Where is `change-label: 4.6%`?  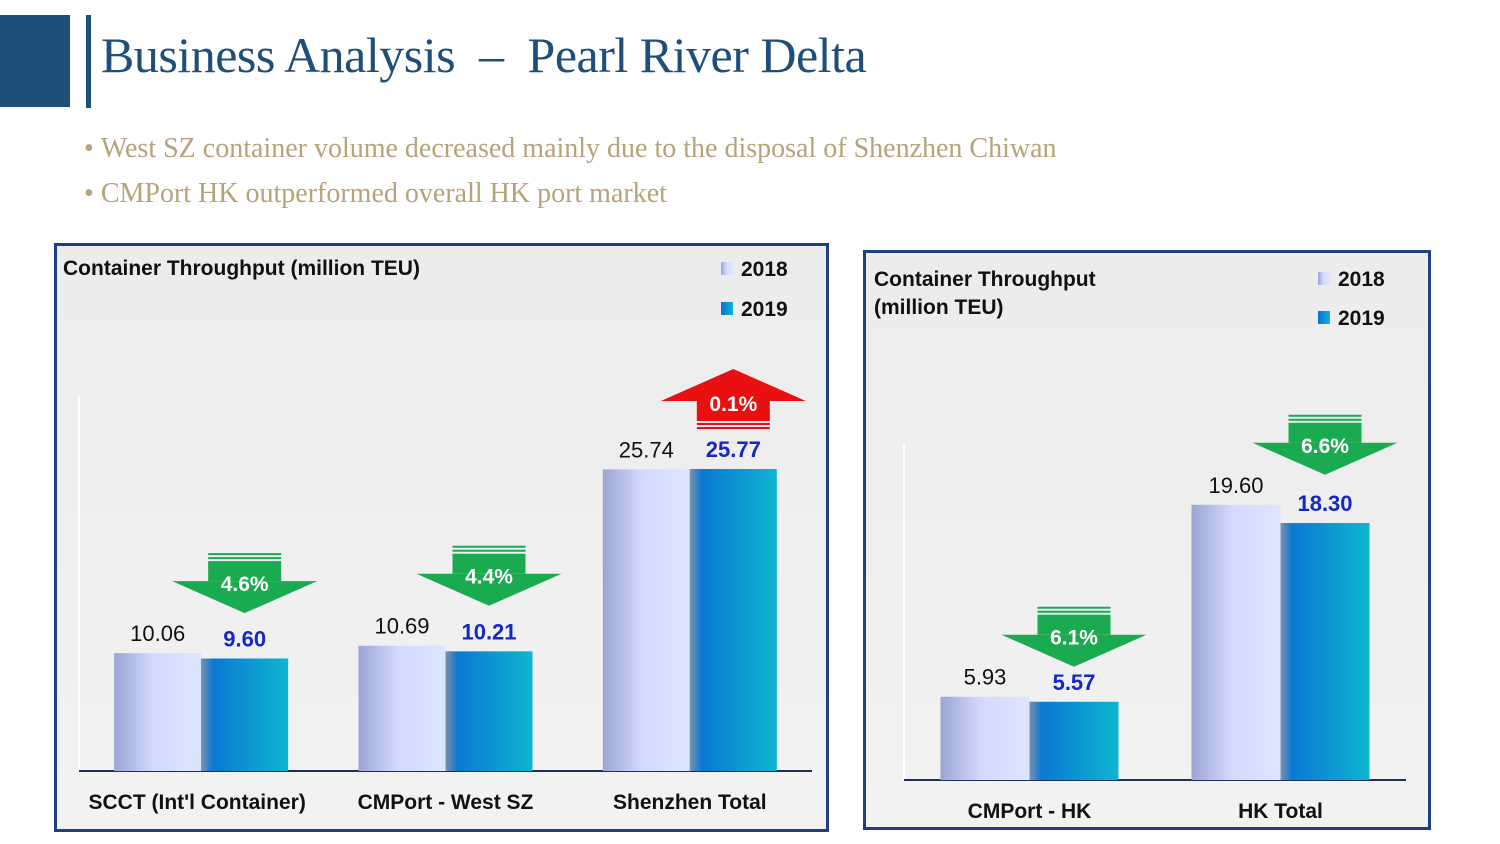
change-label: 4.6% is located at coordinates (245, 584).